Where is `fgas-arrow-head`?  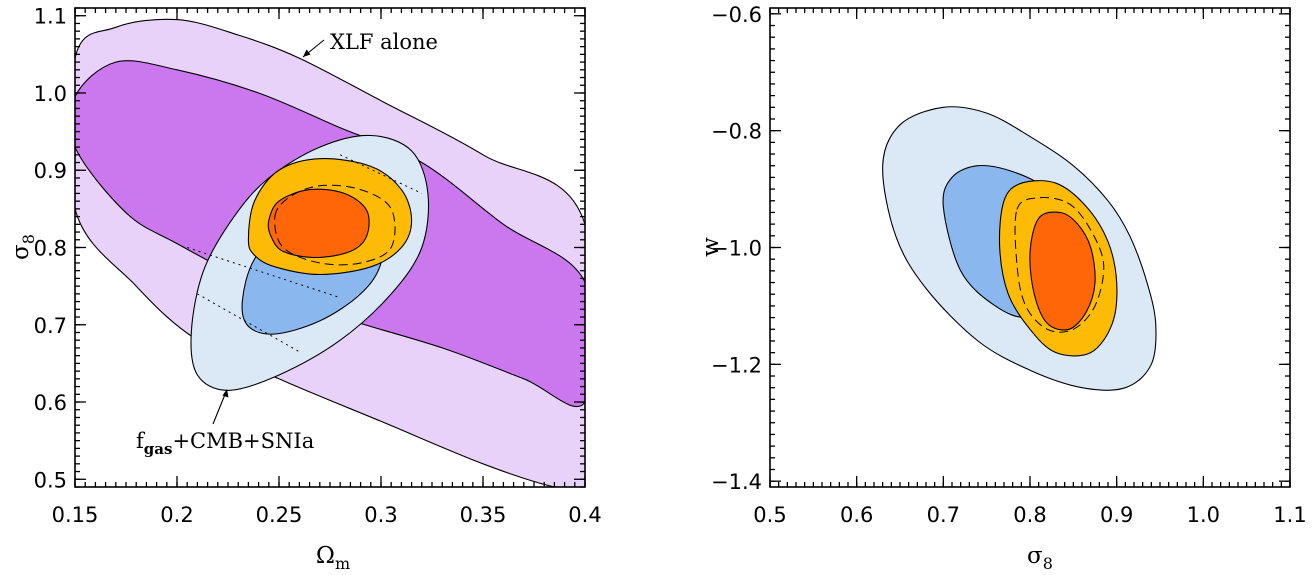 fgas-arrow-head is located at coordinates (225, 393).